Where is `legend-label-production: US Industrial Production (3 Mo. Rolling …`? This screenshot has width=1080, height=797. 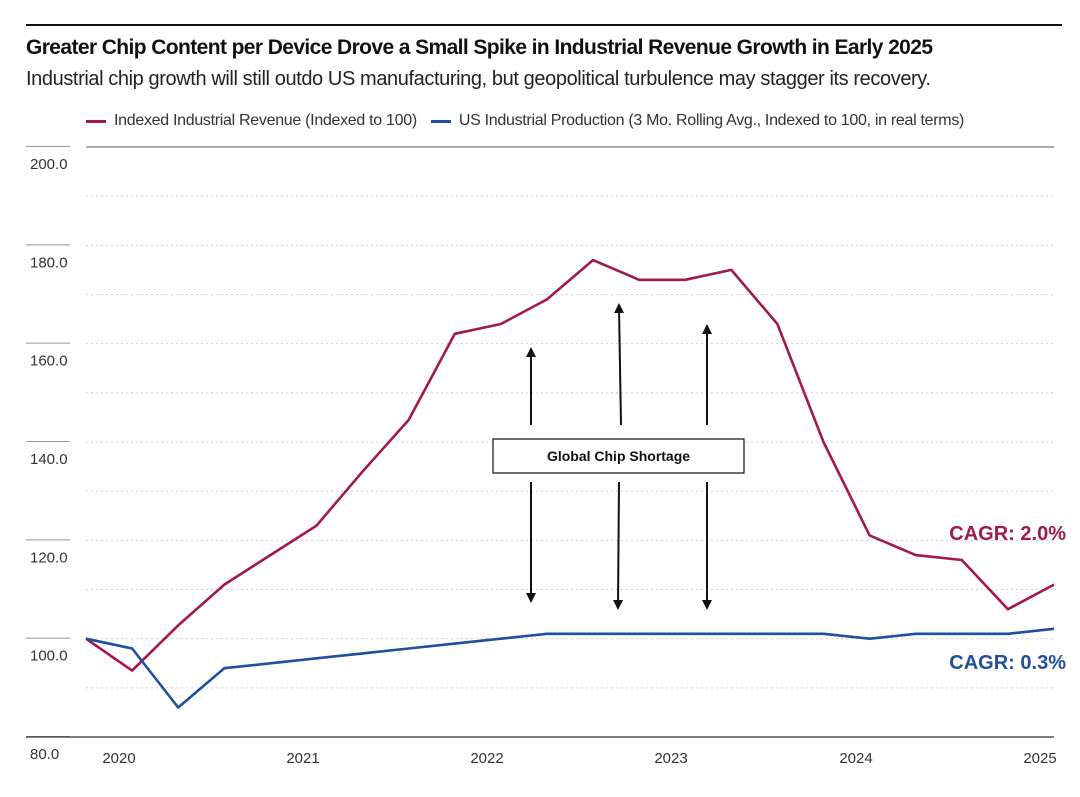 legend-label-production: US Industrial Production (3 Mo. Rolling … is located at coordinates (711, 120).